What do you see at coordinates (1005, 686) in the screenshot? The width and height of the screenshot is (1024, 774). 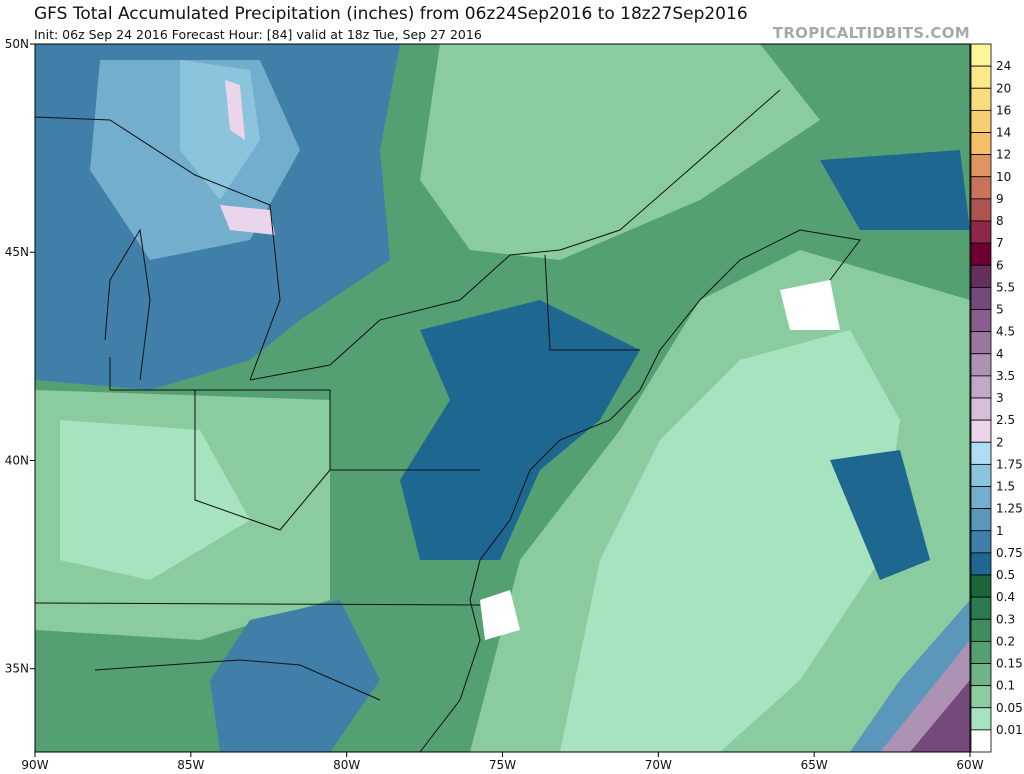 I see `colorbar-label: 0.1` at bounding box center [1005, 686].